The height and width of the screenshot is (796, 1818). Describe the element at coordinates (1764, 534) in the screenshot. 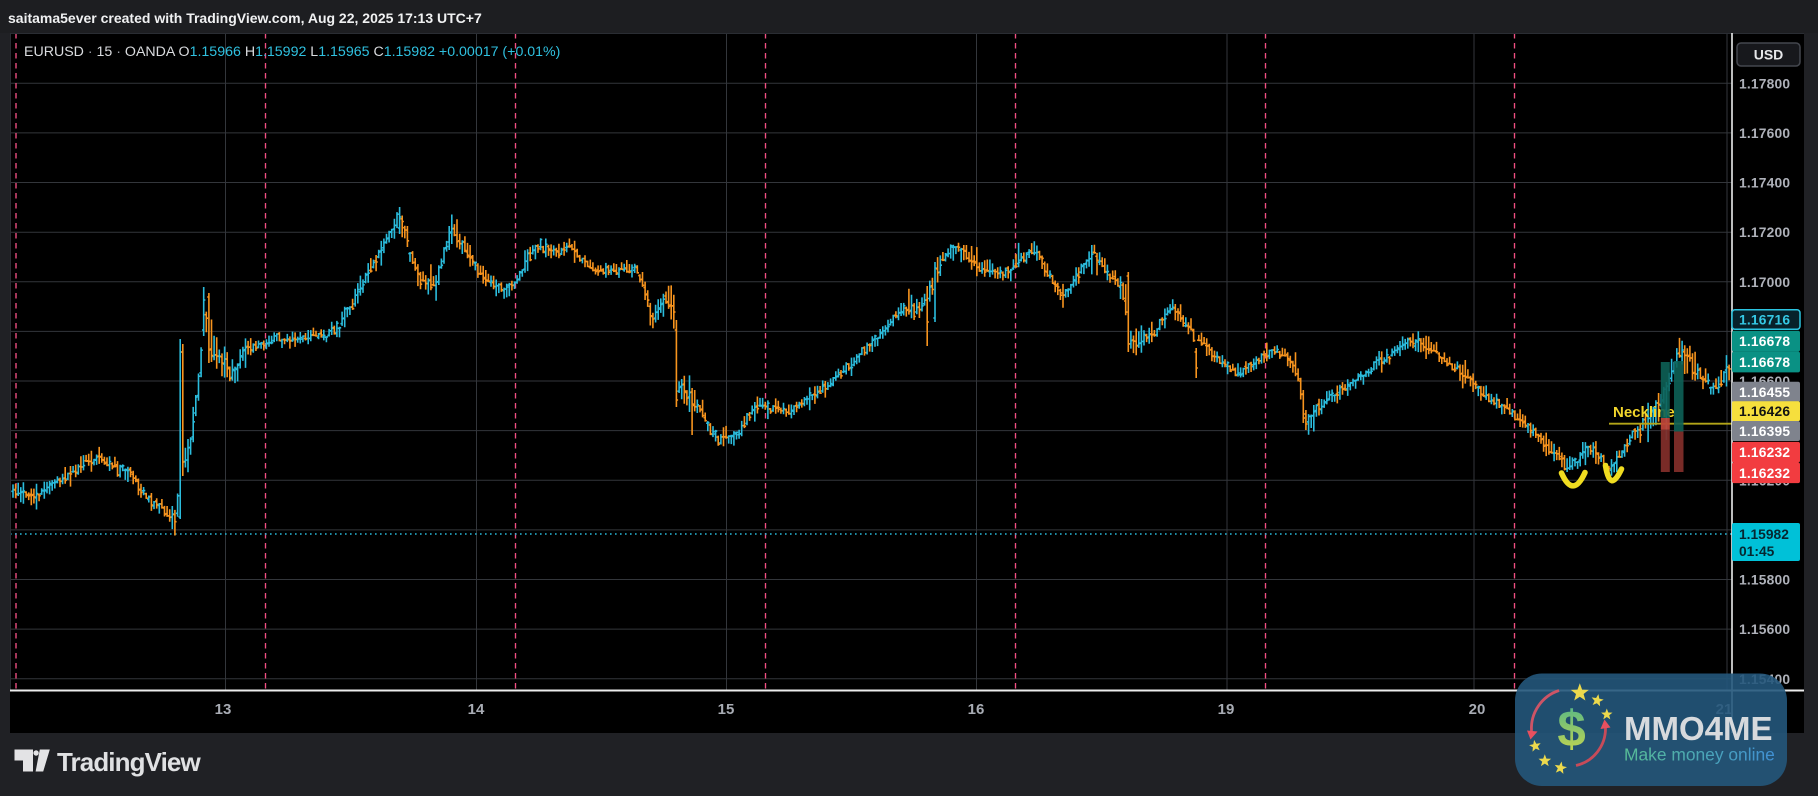

I see `svg-text: 1.15982` at that location.